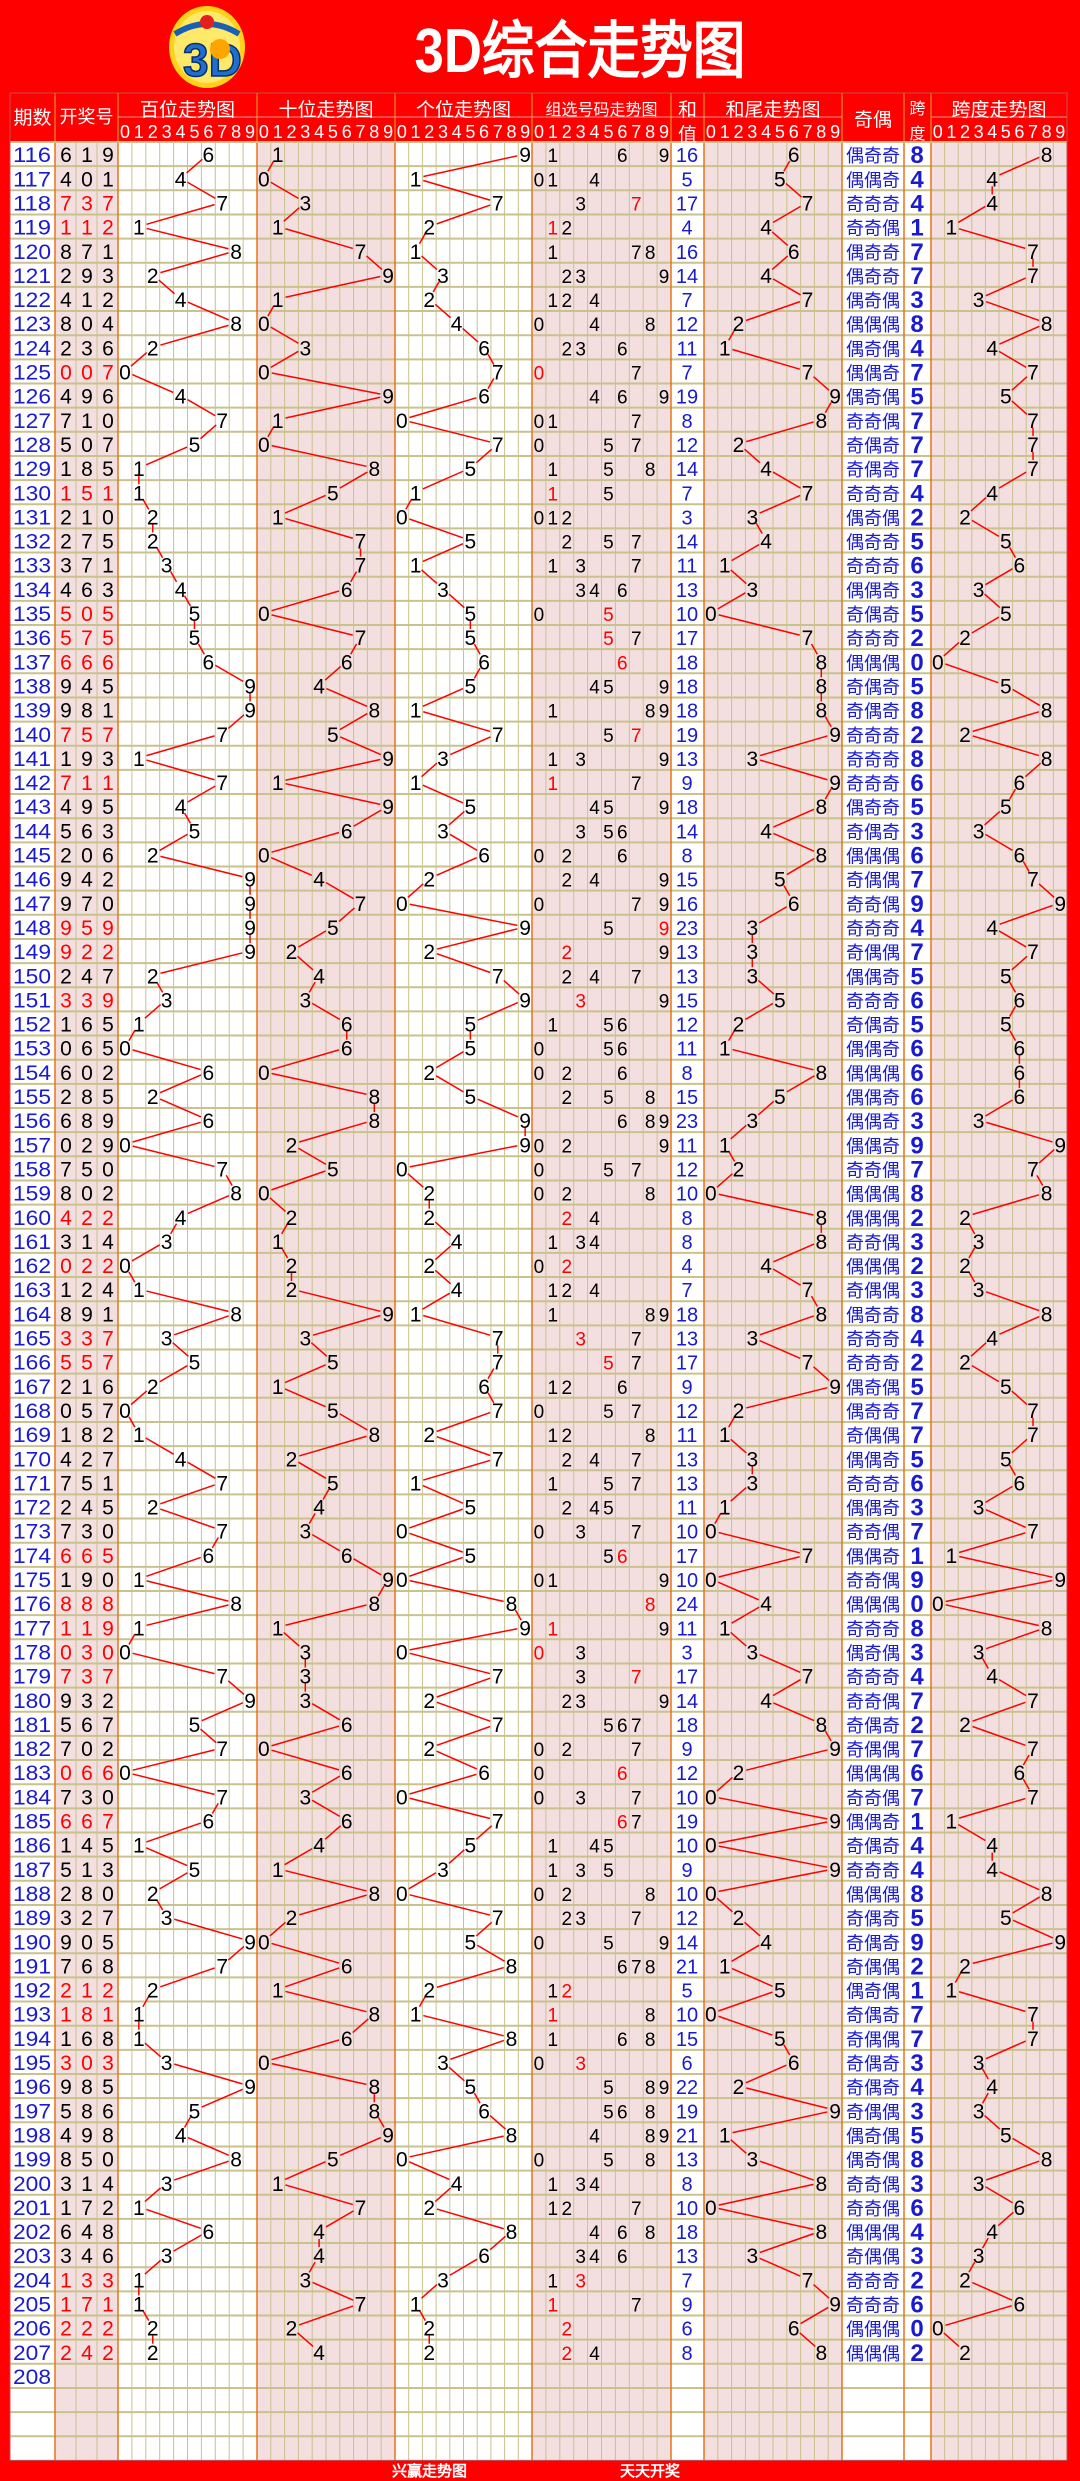 This screenshot has width=1080, height=2481. What do you see at coordinates (608, 832) in the screenshot?
I see `group-digit: 5` at bounding box center [608, 832].